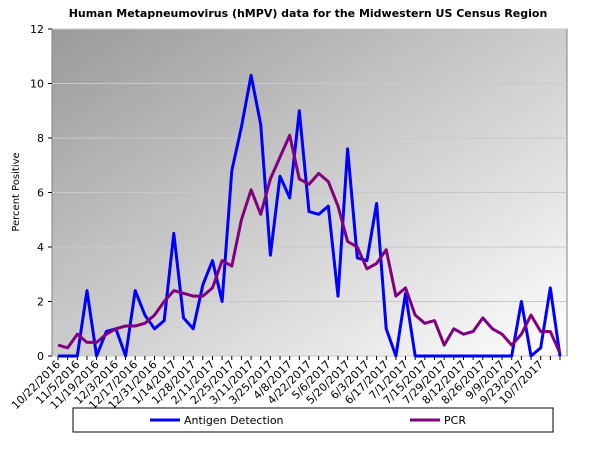 This screenshot has width=616, height=462. I want to click on y-tick-label: 8, so click(40, 138).